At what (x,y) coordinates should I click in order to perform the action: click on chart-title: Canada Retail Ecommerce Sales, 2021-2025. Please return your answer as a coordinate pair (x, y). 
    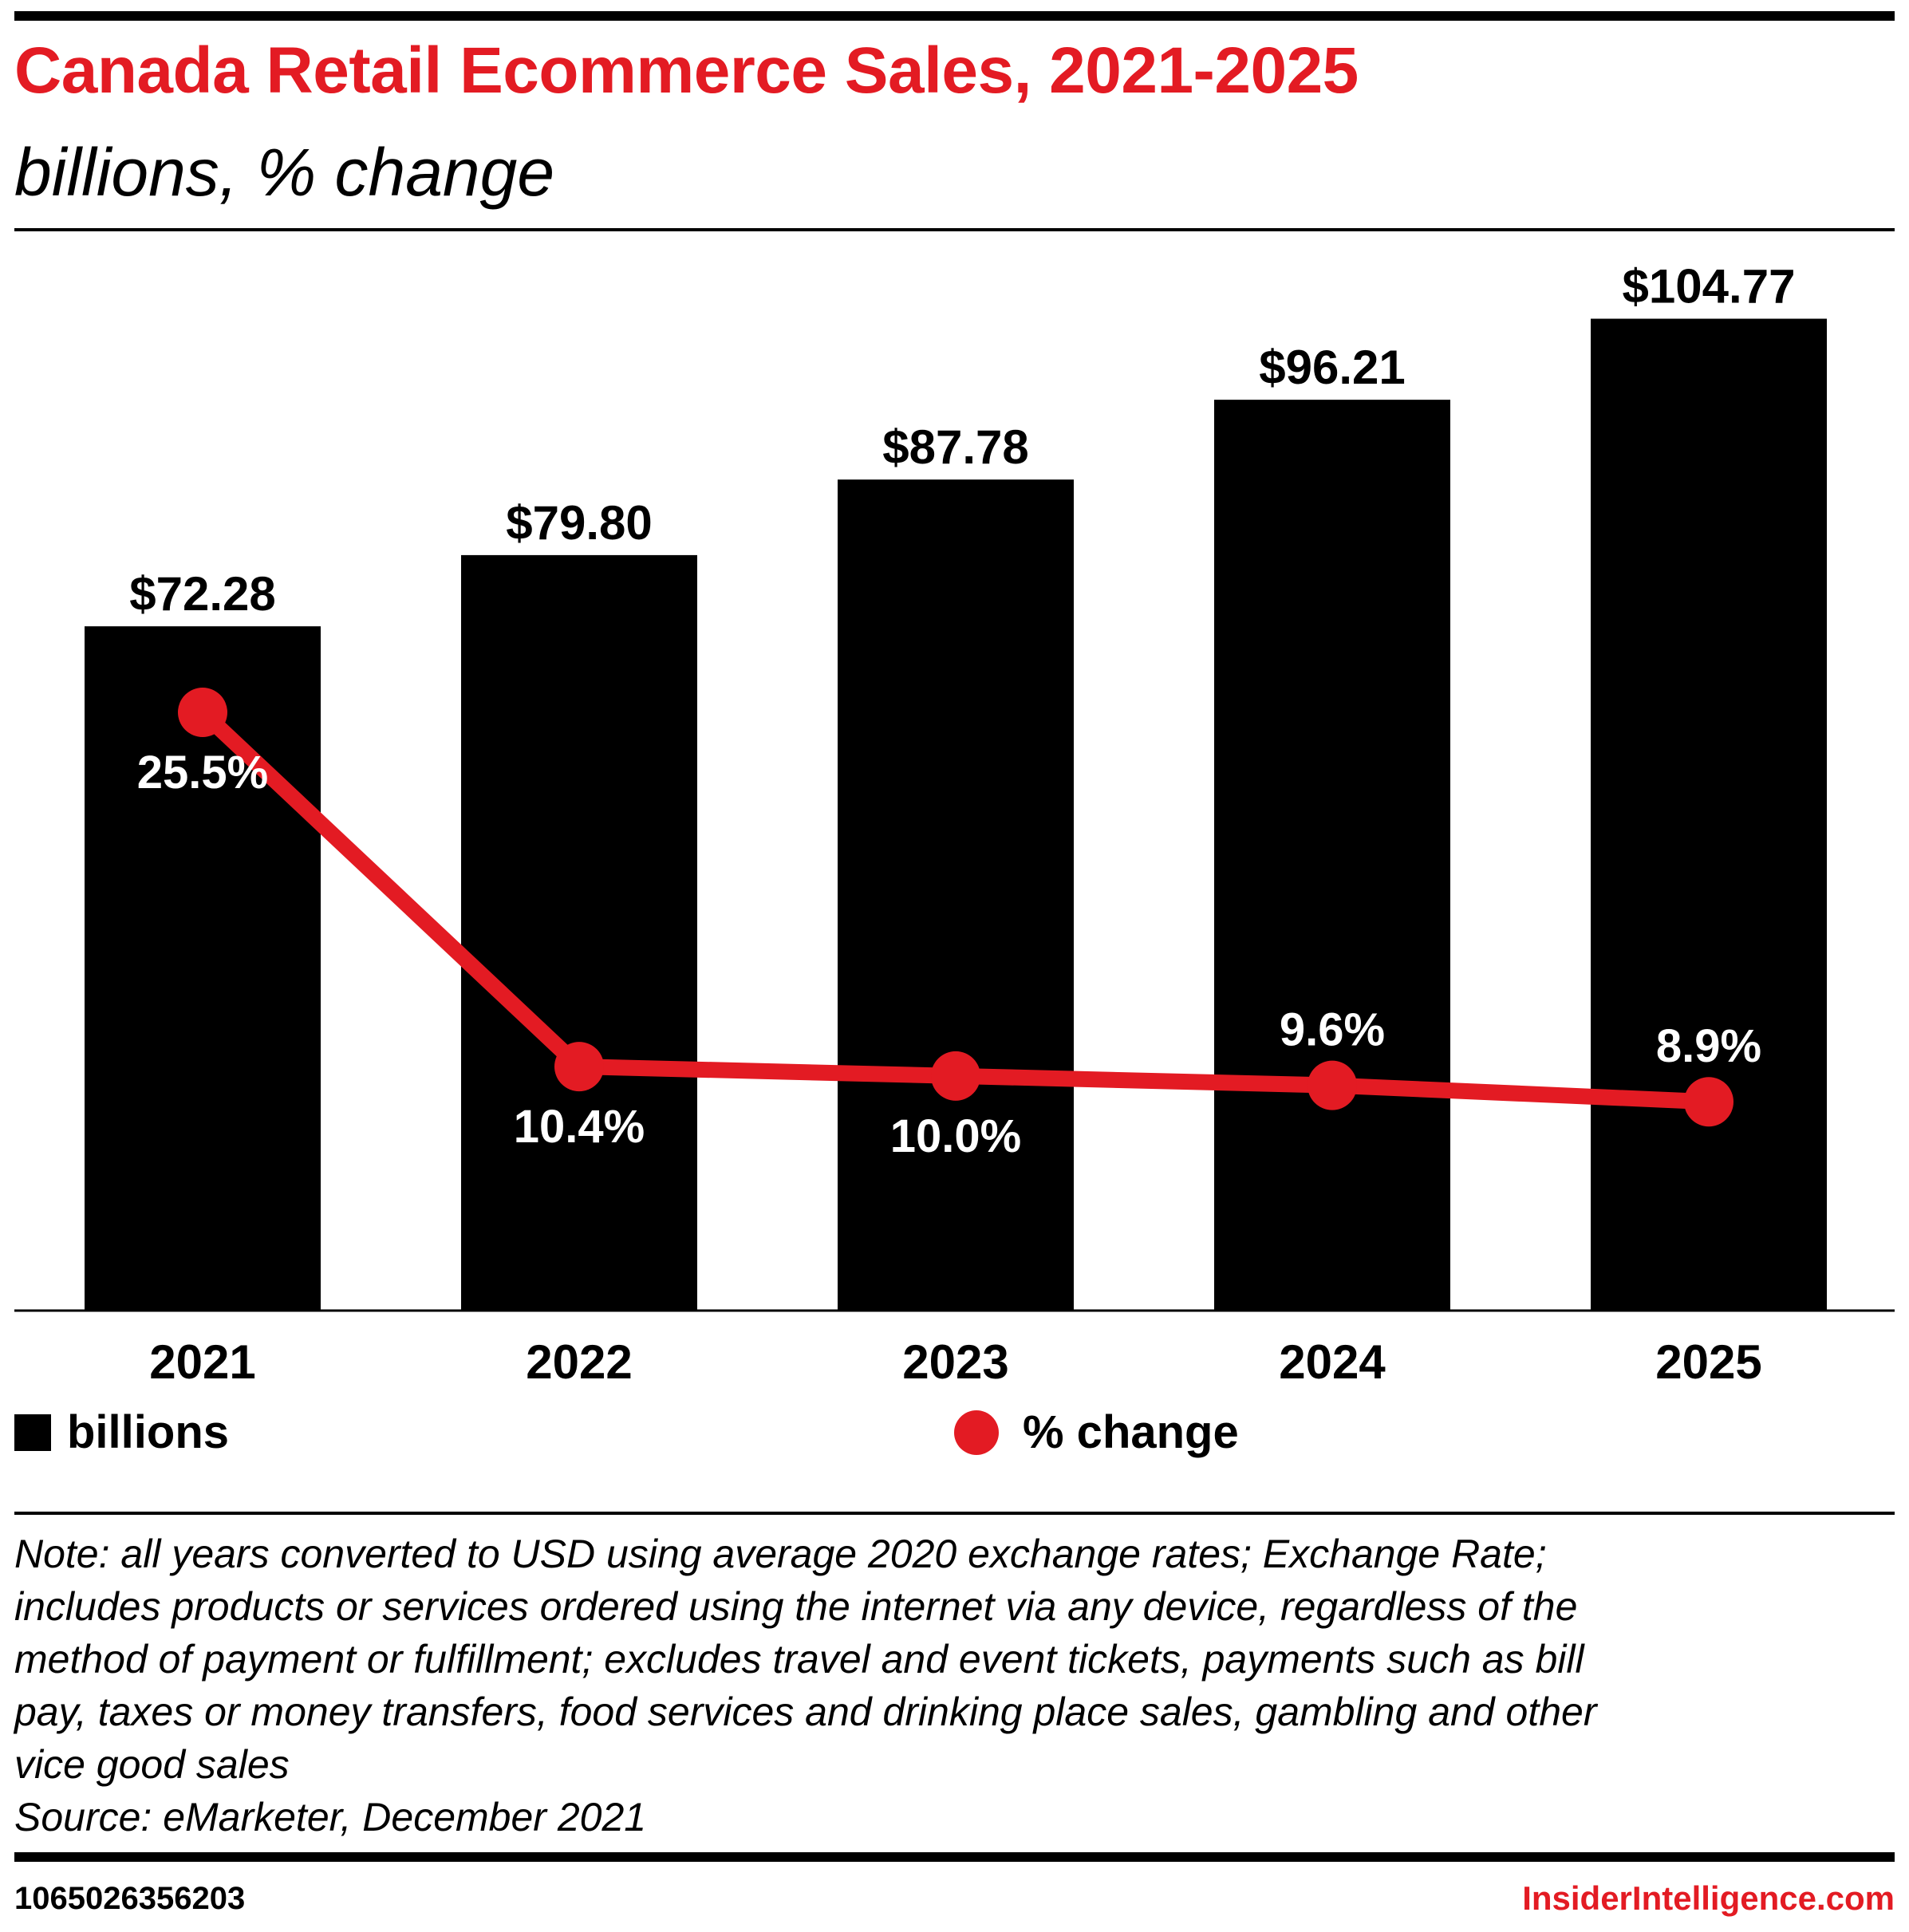
    Looking at the image, I should click on (687, 71).